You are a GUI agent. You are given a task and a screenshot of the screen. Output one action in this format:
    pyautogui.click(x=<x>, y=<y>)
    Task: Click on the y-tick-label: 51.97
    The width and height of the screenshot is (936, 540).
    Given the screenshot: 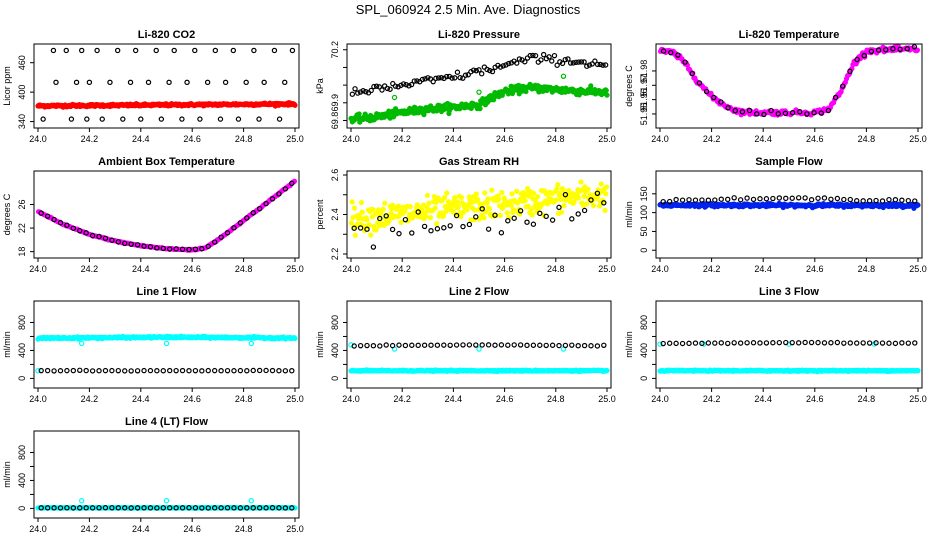 What is the action you would take?
    pyautogui.click(x=644, y=85)
    